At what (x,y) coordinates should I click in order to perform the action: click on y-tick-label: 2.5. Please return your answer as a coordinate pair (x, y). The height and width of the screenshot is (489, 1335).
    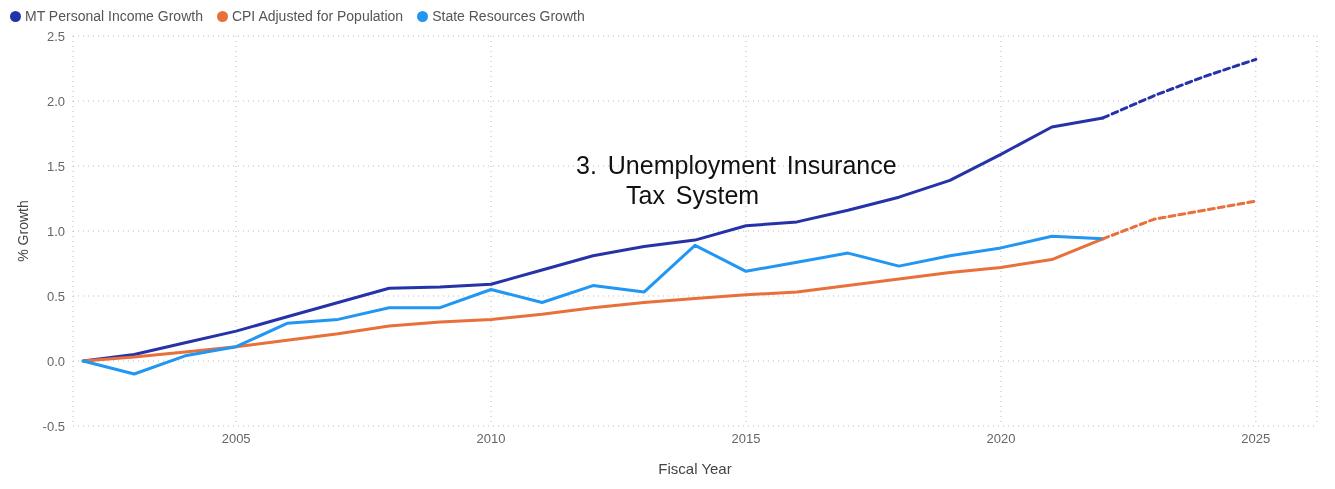
    Looking at the image, I should click on (55, 36).